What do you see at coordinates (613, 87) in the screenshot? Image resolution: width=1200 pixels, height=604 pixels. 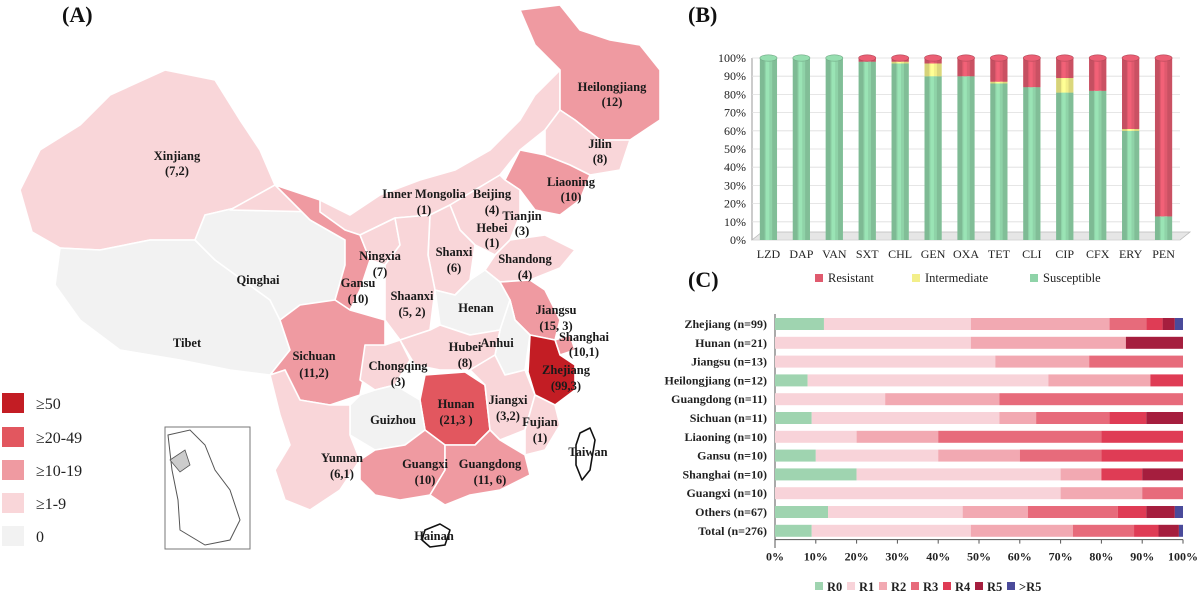 I see `province-name: Heilongjiang` at bounding box center [613, 87].